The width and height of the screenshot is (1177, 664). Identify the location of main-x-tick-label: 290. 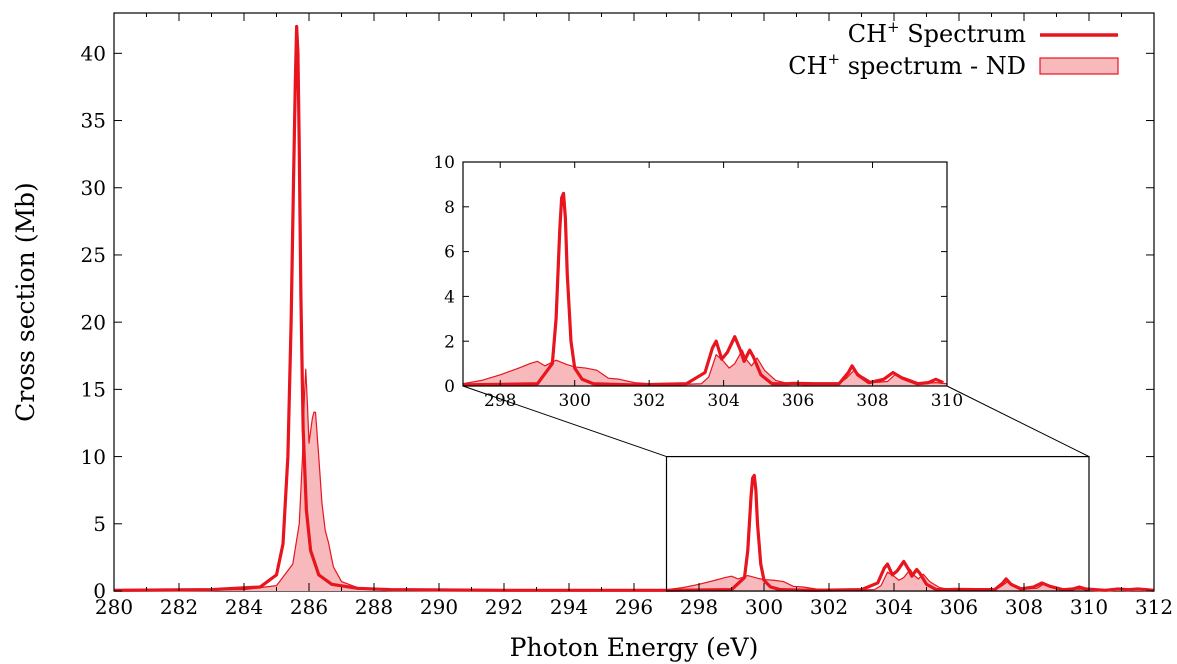
(439, 607).